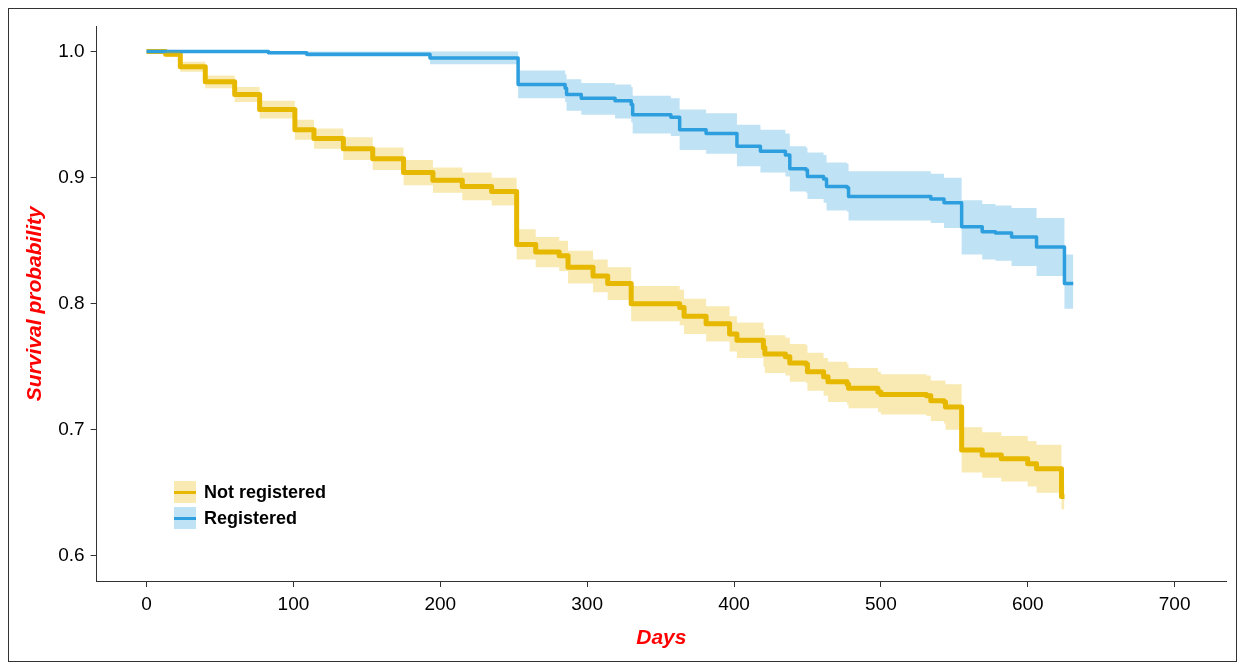  What do you see at coordinates (293, 603) in the screenshot?
I see `x-tick-label: 100` at bounding box center [293, 603].